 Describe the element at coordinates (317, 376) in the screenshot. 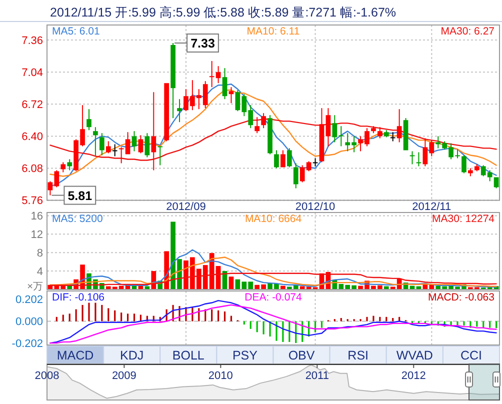

I see `x-tick-label: 2011` at that location.